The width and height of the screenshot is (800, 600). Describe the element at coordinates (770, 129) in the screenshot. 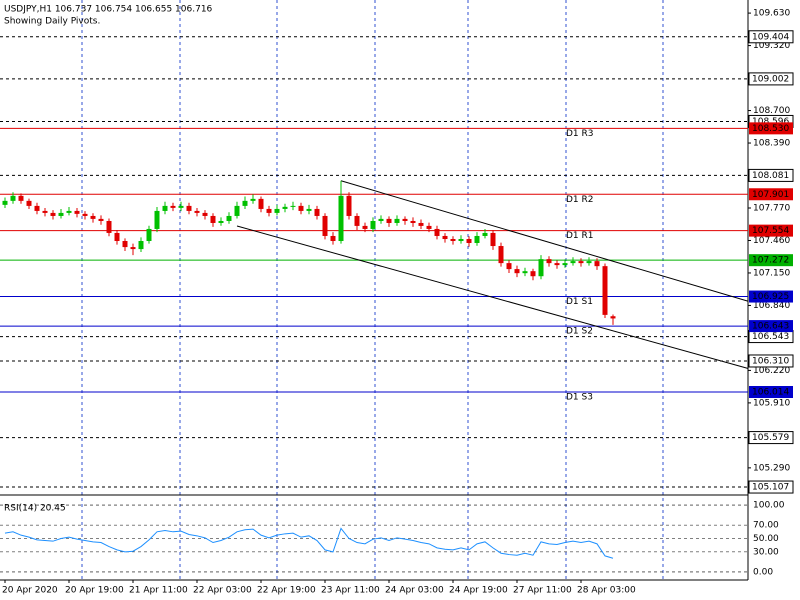

I see `pivot-box-label: 108.530` at that location.